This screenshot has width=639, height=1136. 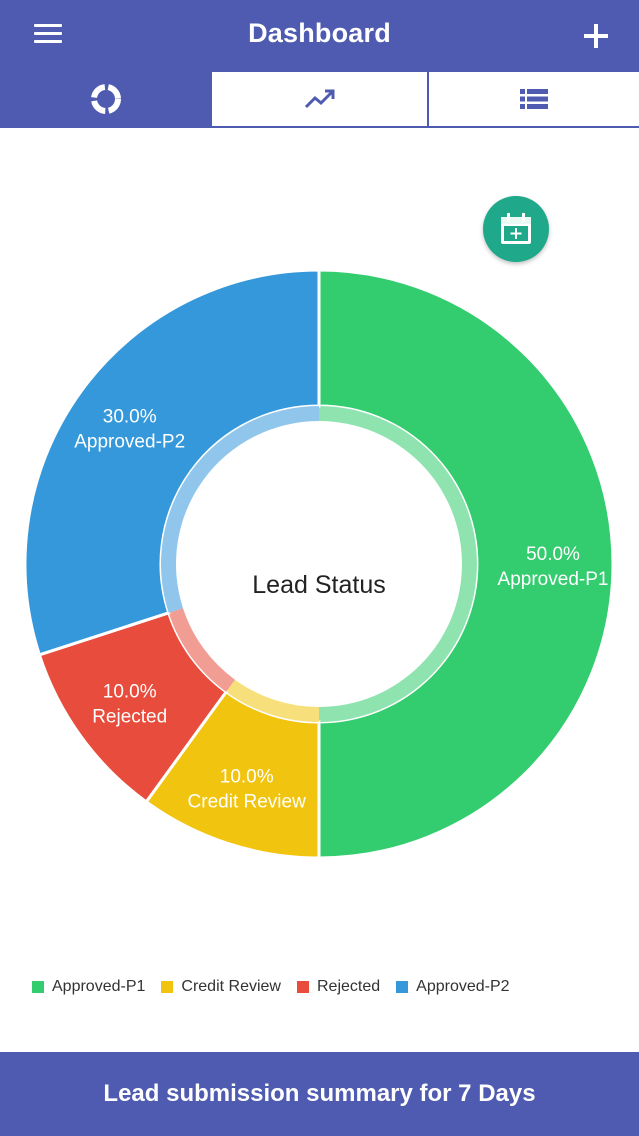 What do you see at coordinates (247, 802) in the screenshot?
I see `slice-category-label: Credit Review` at bounding box center [247, 802].